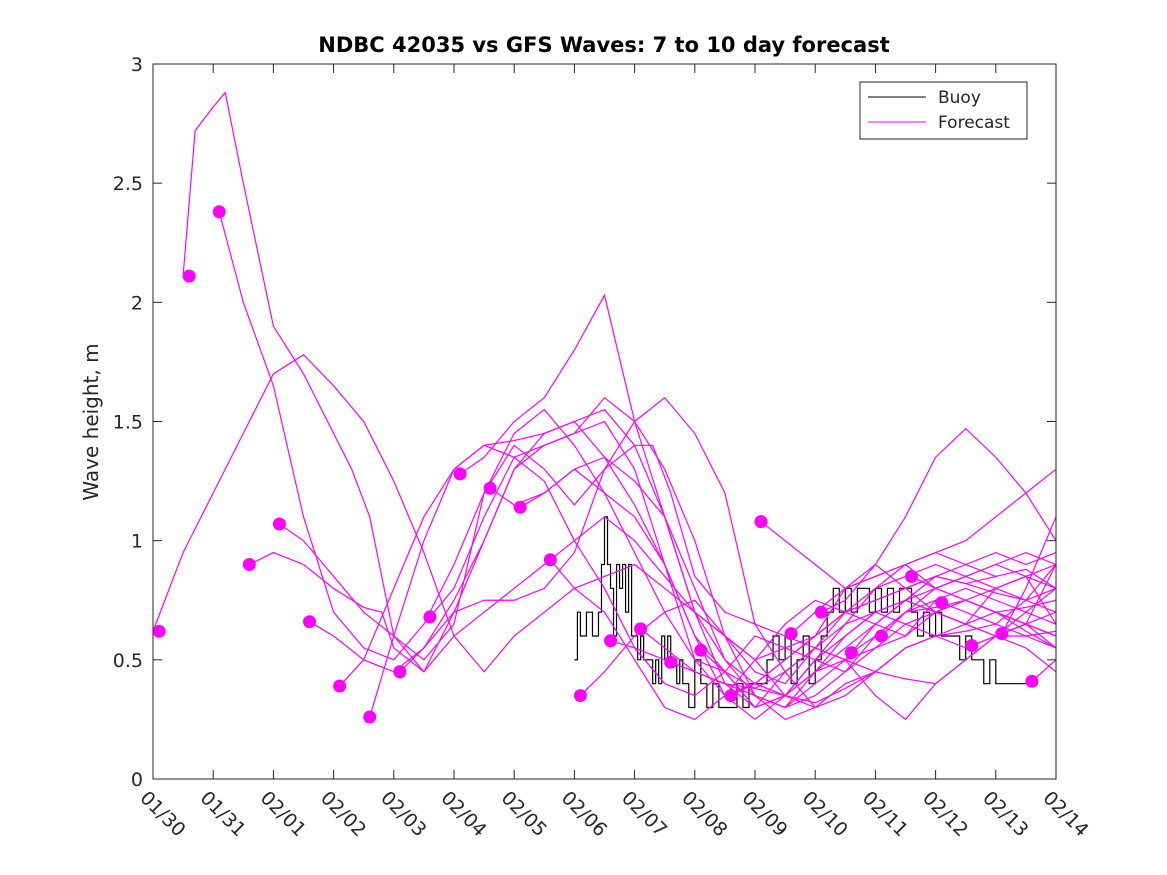  Describe the element at coordinates (137, 542) in the screenshot. I see `y-tick-label: 1` at that location.